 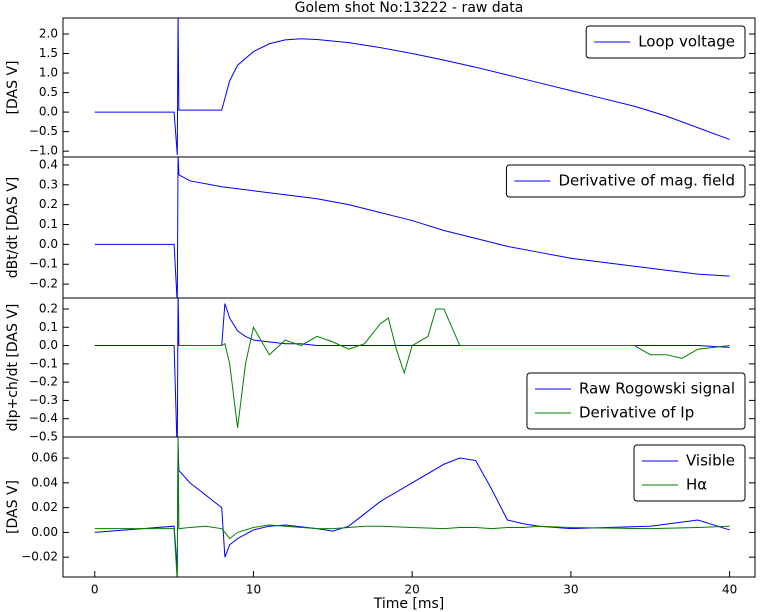 I want to click on legend: Loop voltage, so click(x=665, y=42).